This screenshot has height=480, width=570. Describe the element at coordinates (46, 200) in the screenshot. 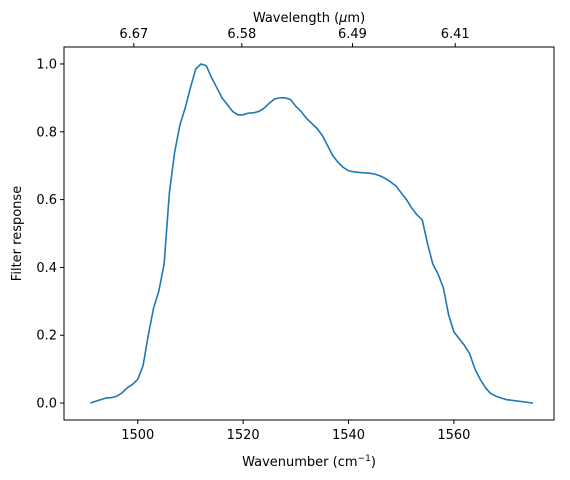

I see `y-tick-label: 0.6` at that location.